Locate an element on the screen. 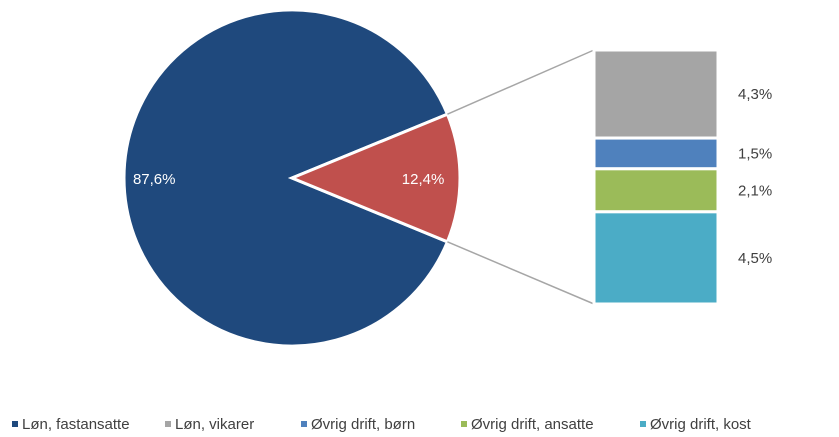  bar-label: 4,3% is located at coordinates (755, 94).